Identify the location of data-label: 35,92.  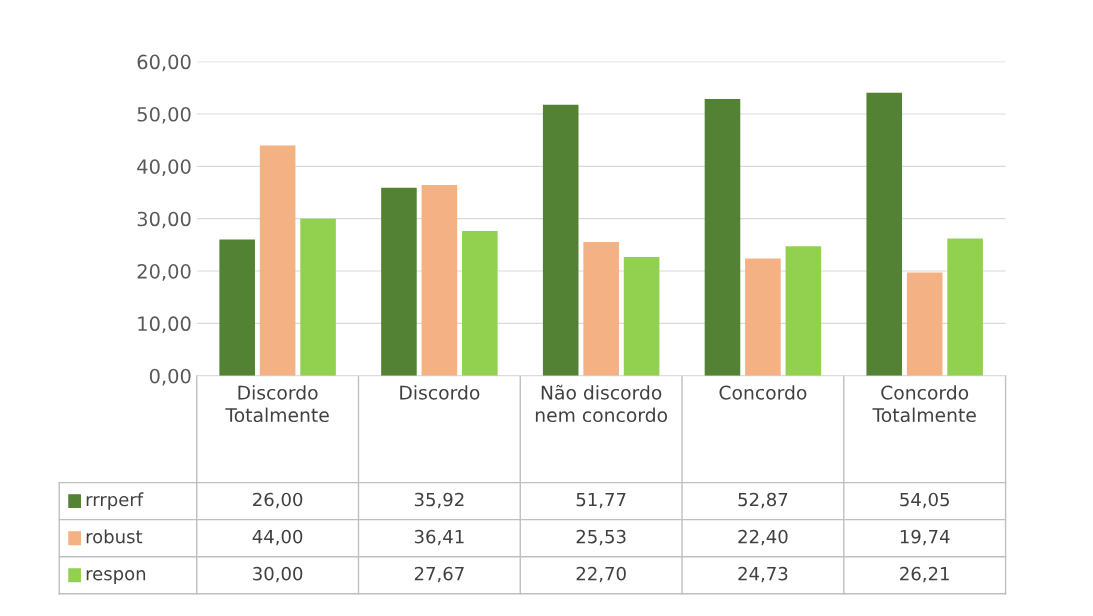
(439, 500).